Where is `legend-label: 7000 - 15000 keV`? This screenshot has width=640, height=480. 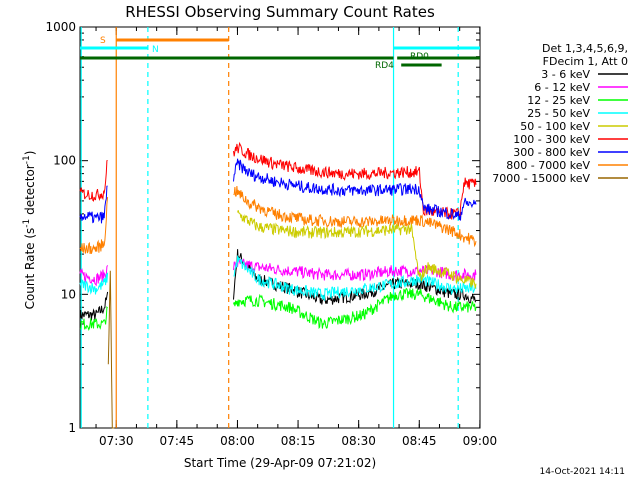
legend-label: 7000 - 15000 keV is located at coordinates (541, 178).